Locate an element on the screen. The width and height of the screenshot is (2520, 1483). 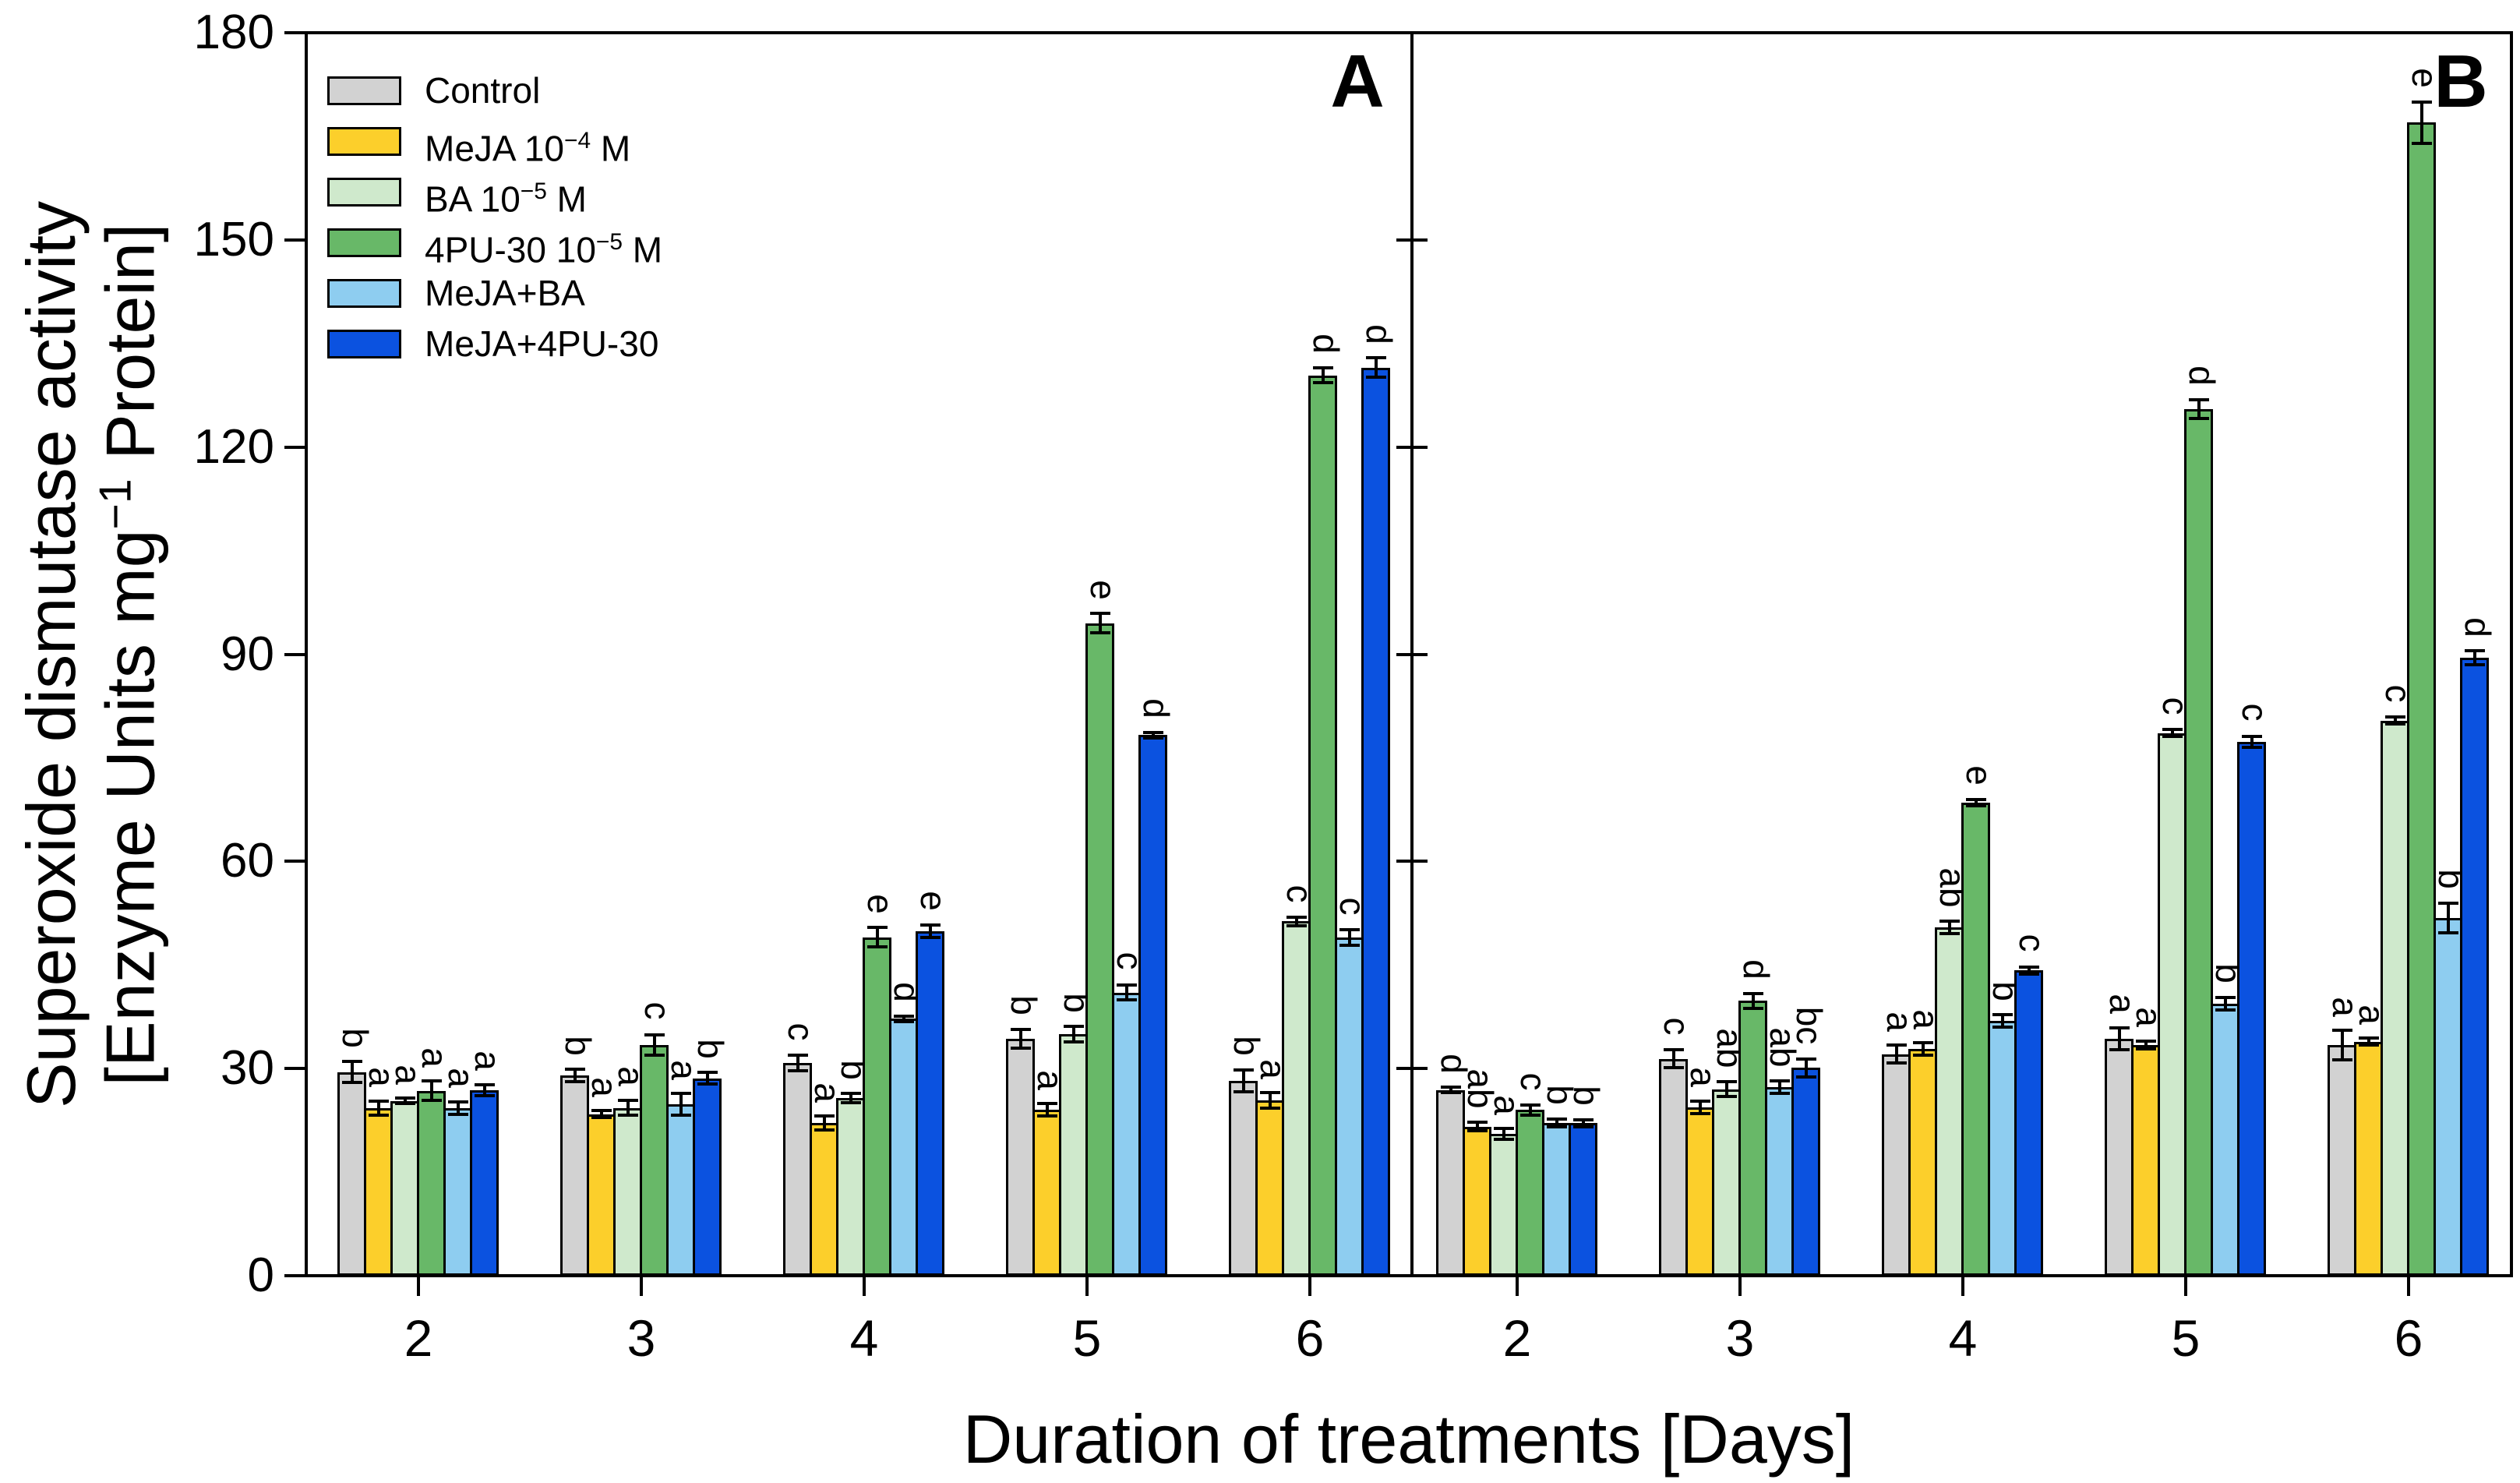
bar-a-day3-meja-ba is located at coordinates (681, 1190).